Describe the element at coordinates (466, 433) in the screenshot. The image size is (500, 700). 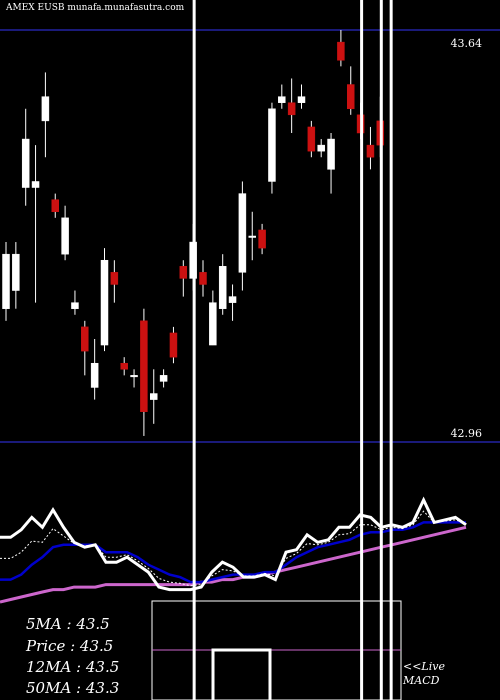
I see `lower-level-label: 42.96` at that location.